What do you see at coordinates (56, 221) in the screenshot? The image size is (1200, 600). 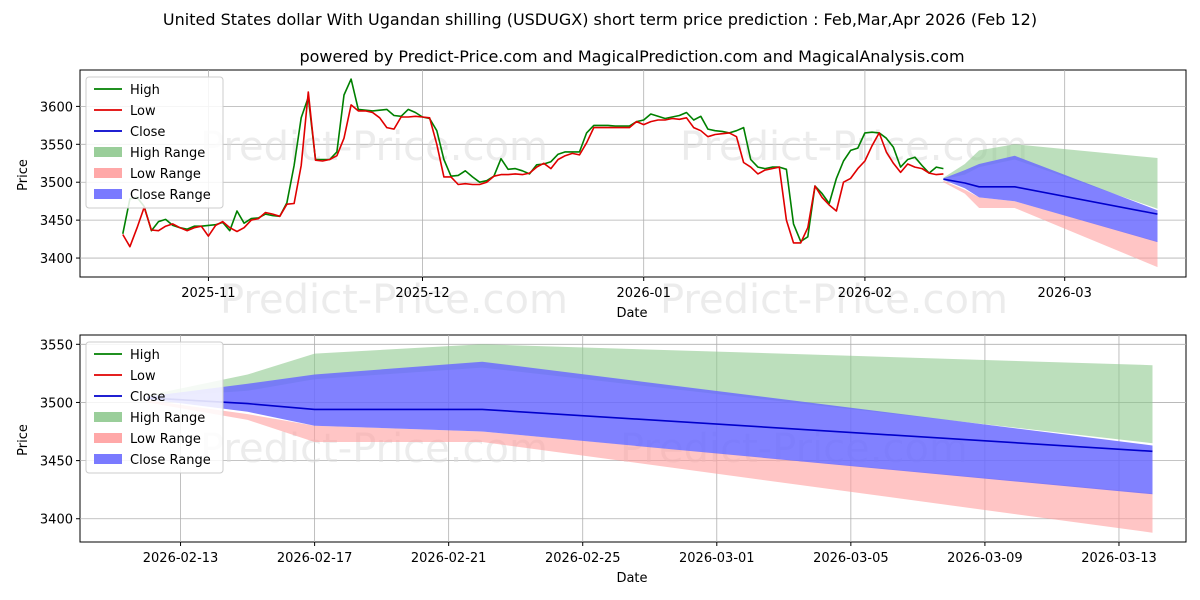 I see `history-ytick-label: 3450` at bounding box center [56, 221].